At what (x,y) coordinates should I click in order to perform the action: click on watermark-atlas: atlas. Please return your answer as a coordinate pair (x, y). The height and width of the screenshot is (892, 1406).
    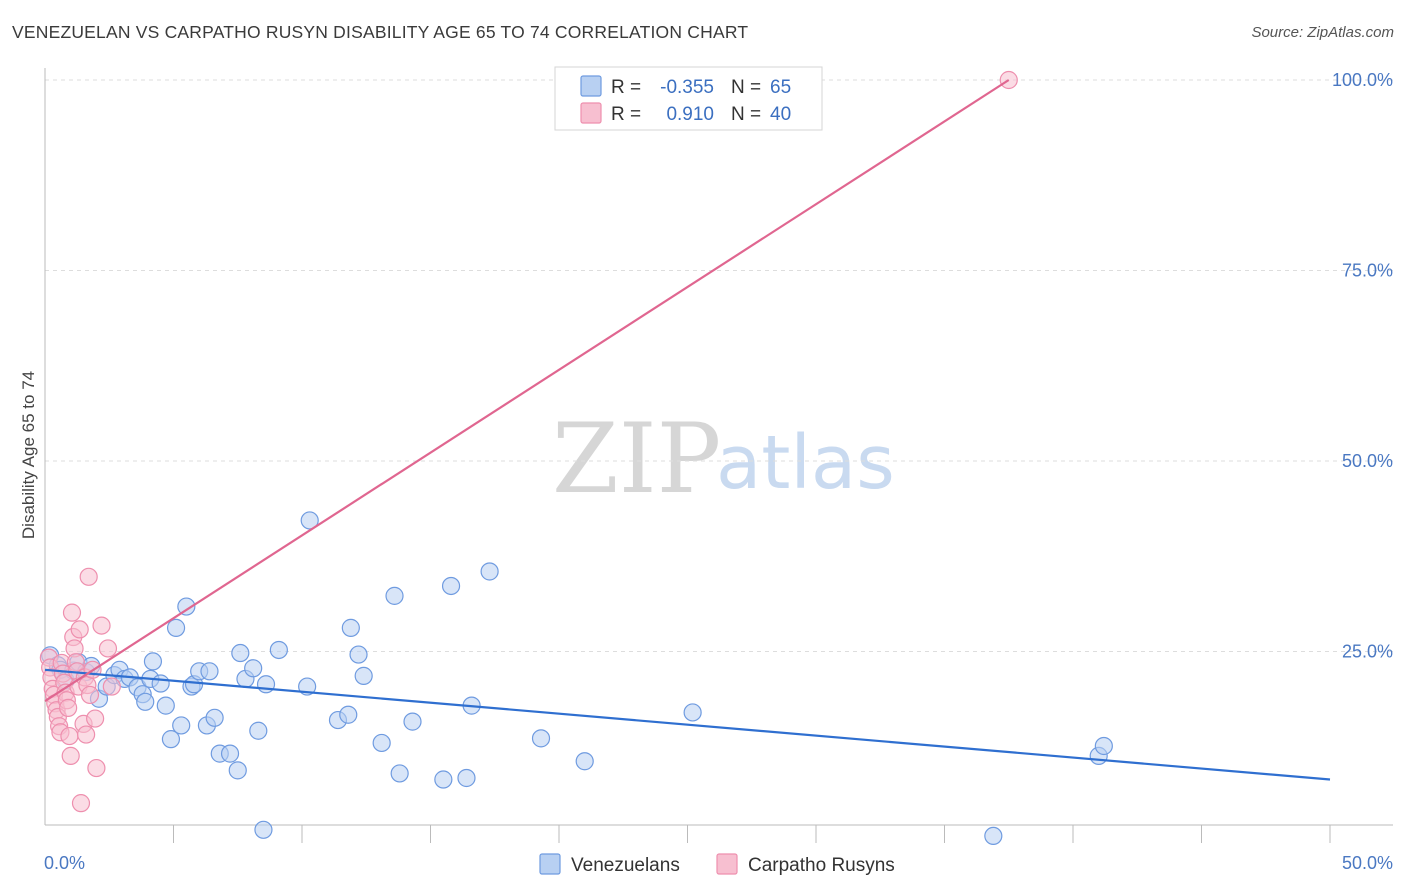
    Looking at the image, I should click on (805, 463).